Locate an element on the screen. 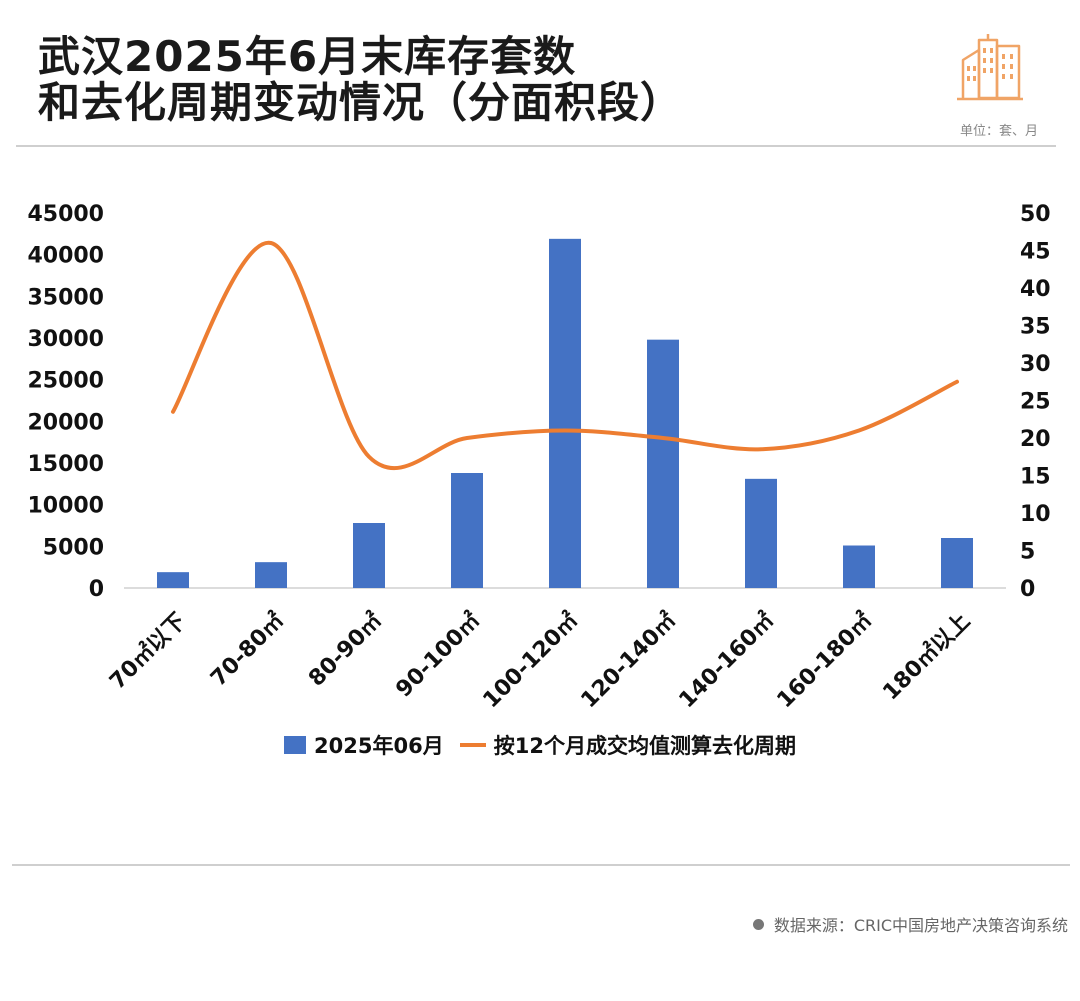 This screenshot has height=1001, width=1080. top-divider is located at coordinates (536, 146).